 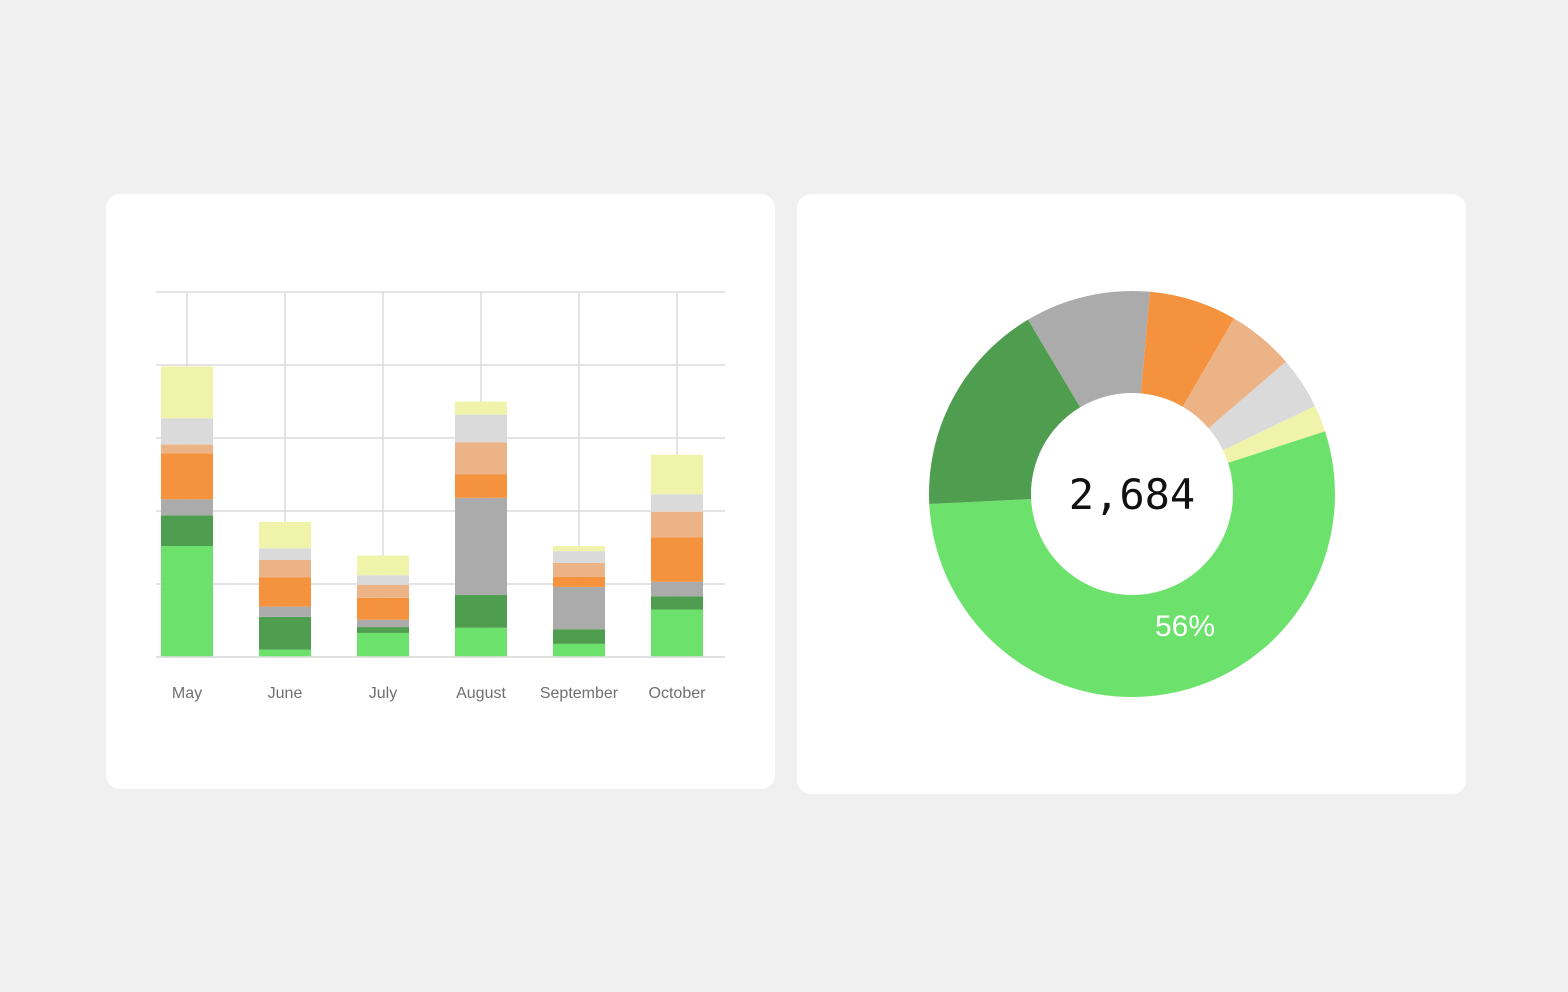 What do you see at coordinates (481, 693) in the screenshot?
I see `x-tick-label-august: August` at bounding box center [481, 693].